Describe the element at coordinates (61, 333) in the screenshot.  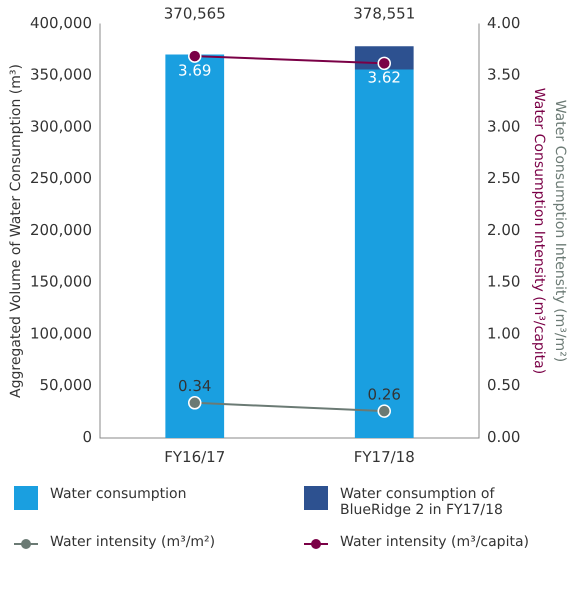
I see `y-tick-label: 100,000` at that location.